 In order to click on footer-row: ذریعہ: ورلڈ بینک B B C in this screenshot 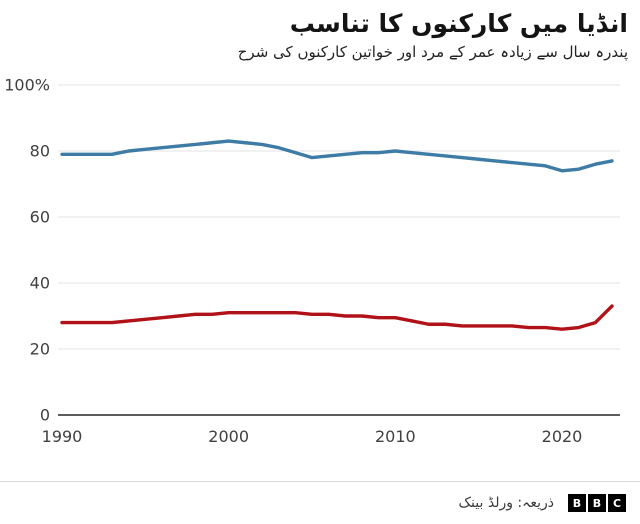, I will do `click(320, 503)`.